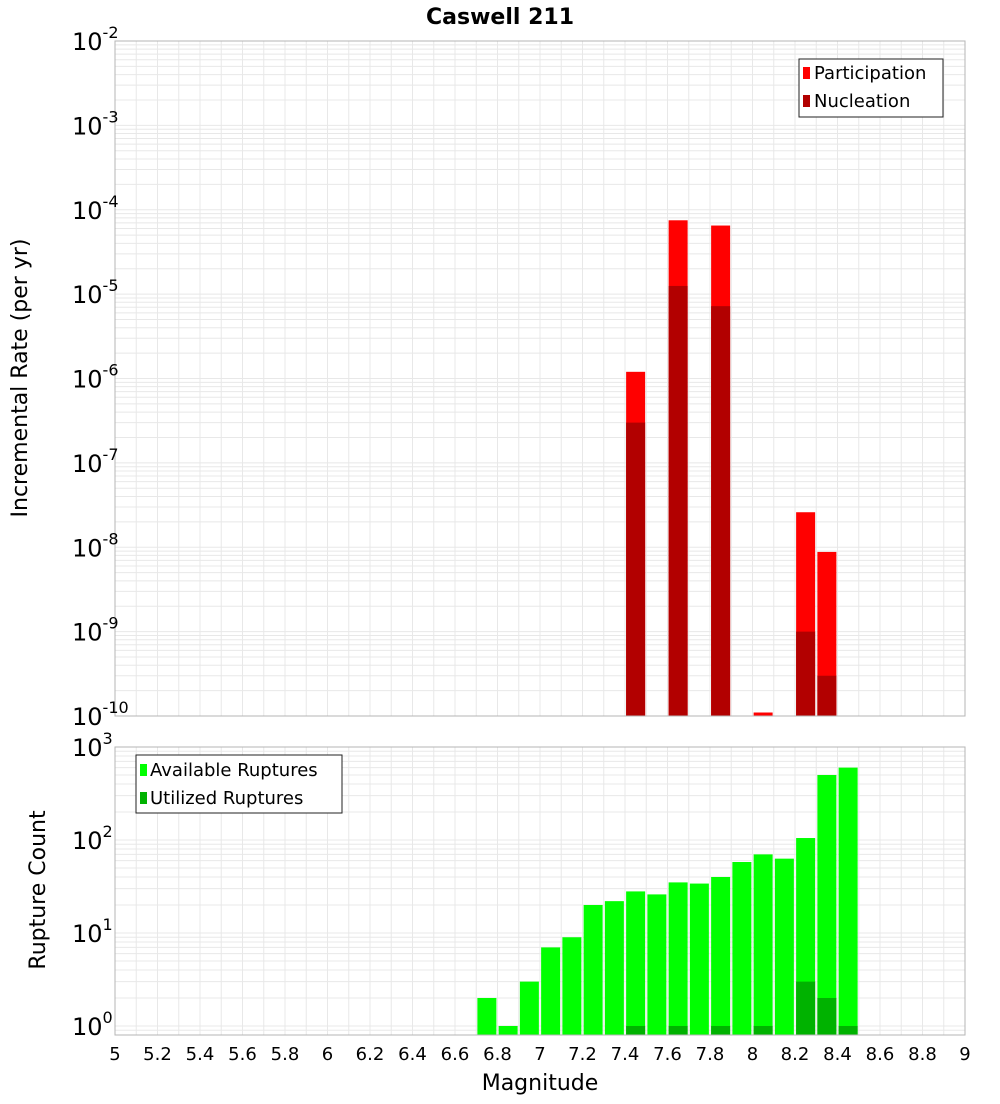 Image resolution: width=1000 pixels, height=1104 pixels. What do you see at coordinates (871, 88) in the screenshot?
I see `top-legend-box` at bounding box center [871, 88].